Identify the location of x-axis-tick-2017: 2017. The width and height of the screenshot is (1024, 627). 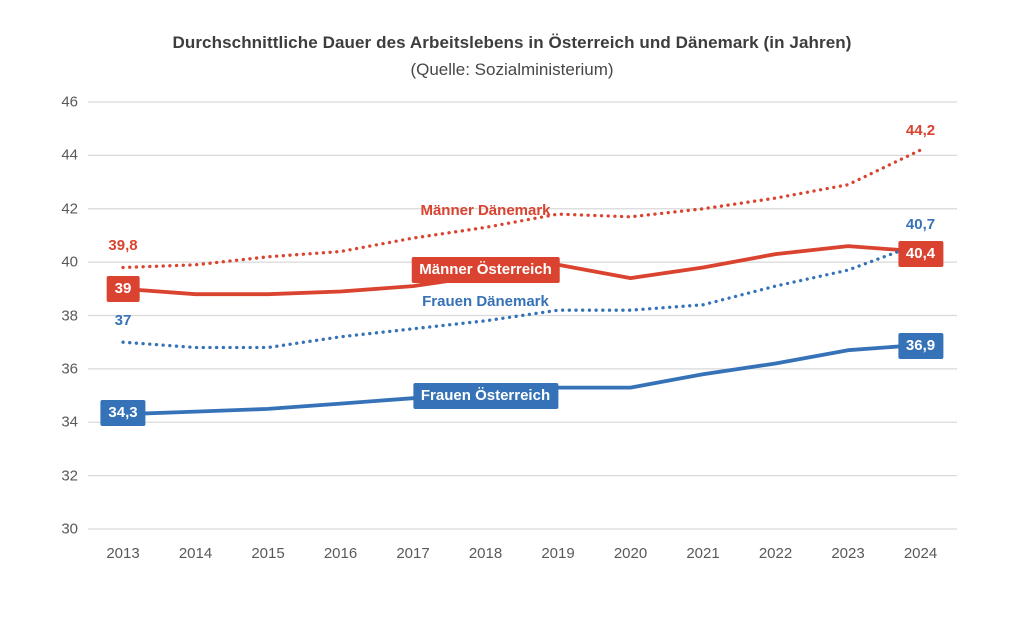
(413, 553).